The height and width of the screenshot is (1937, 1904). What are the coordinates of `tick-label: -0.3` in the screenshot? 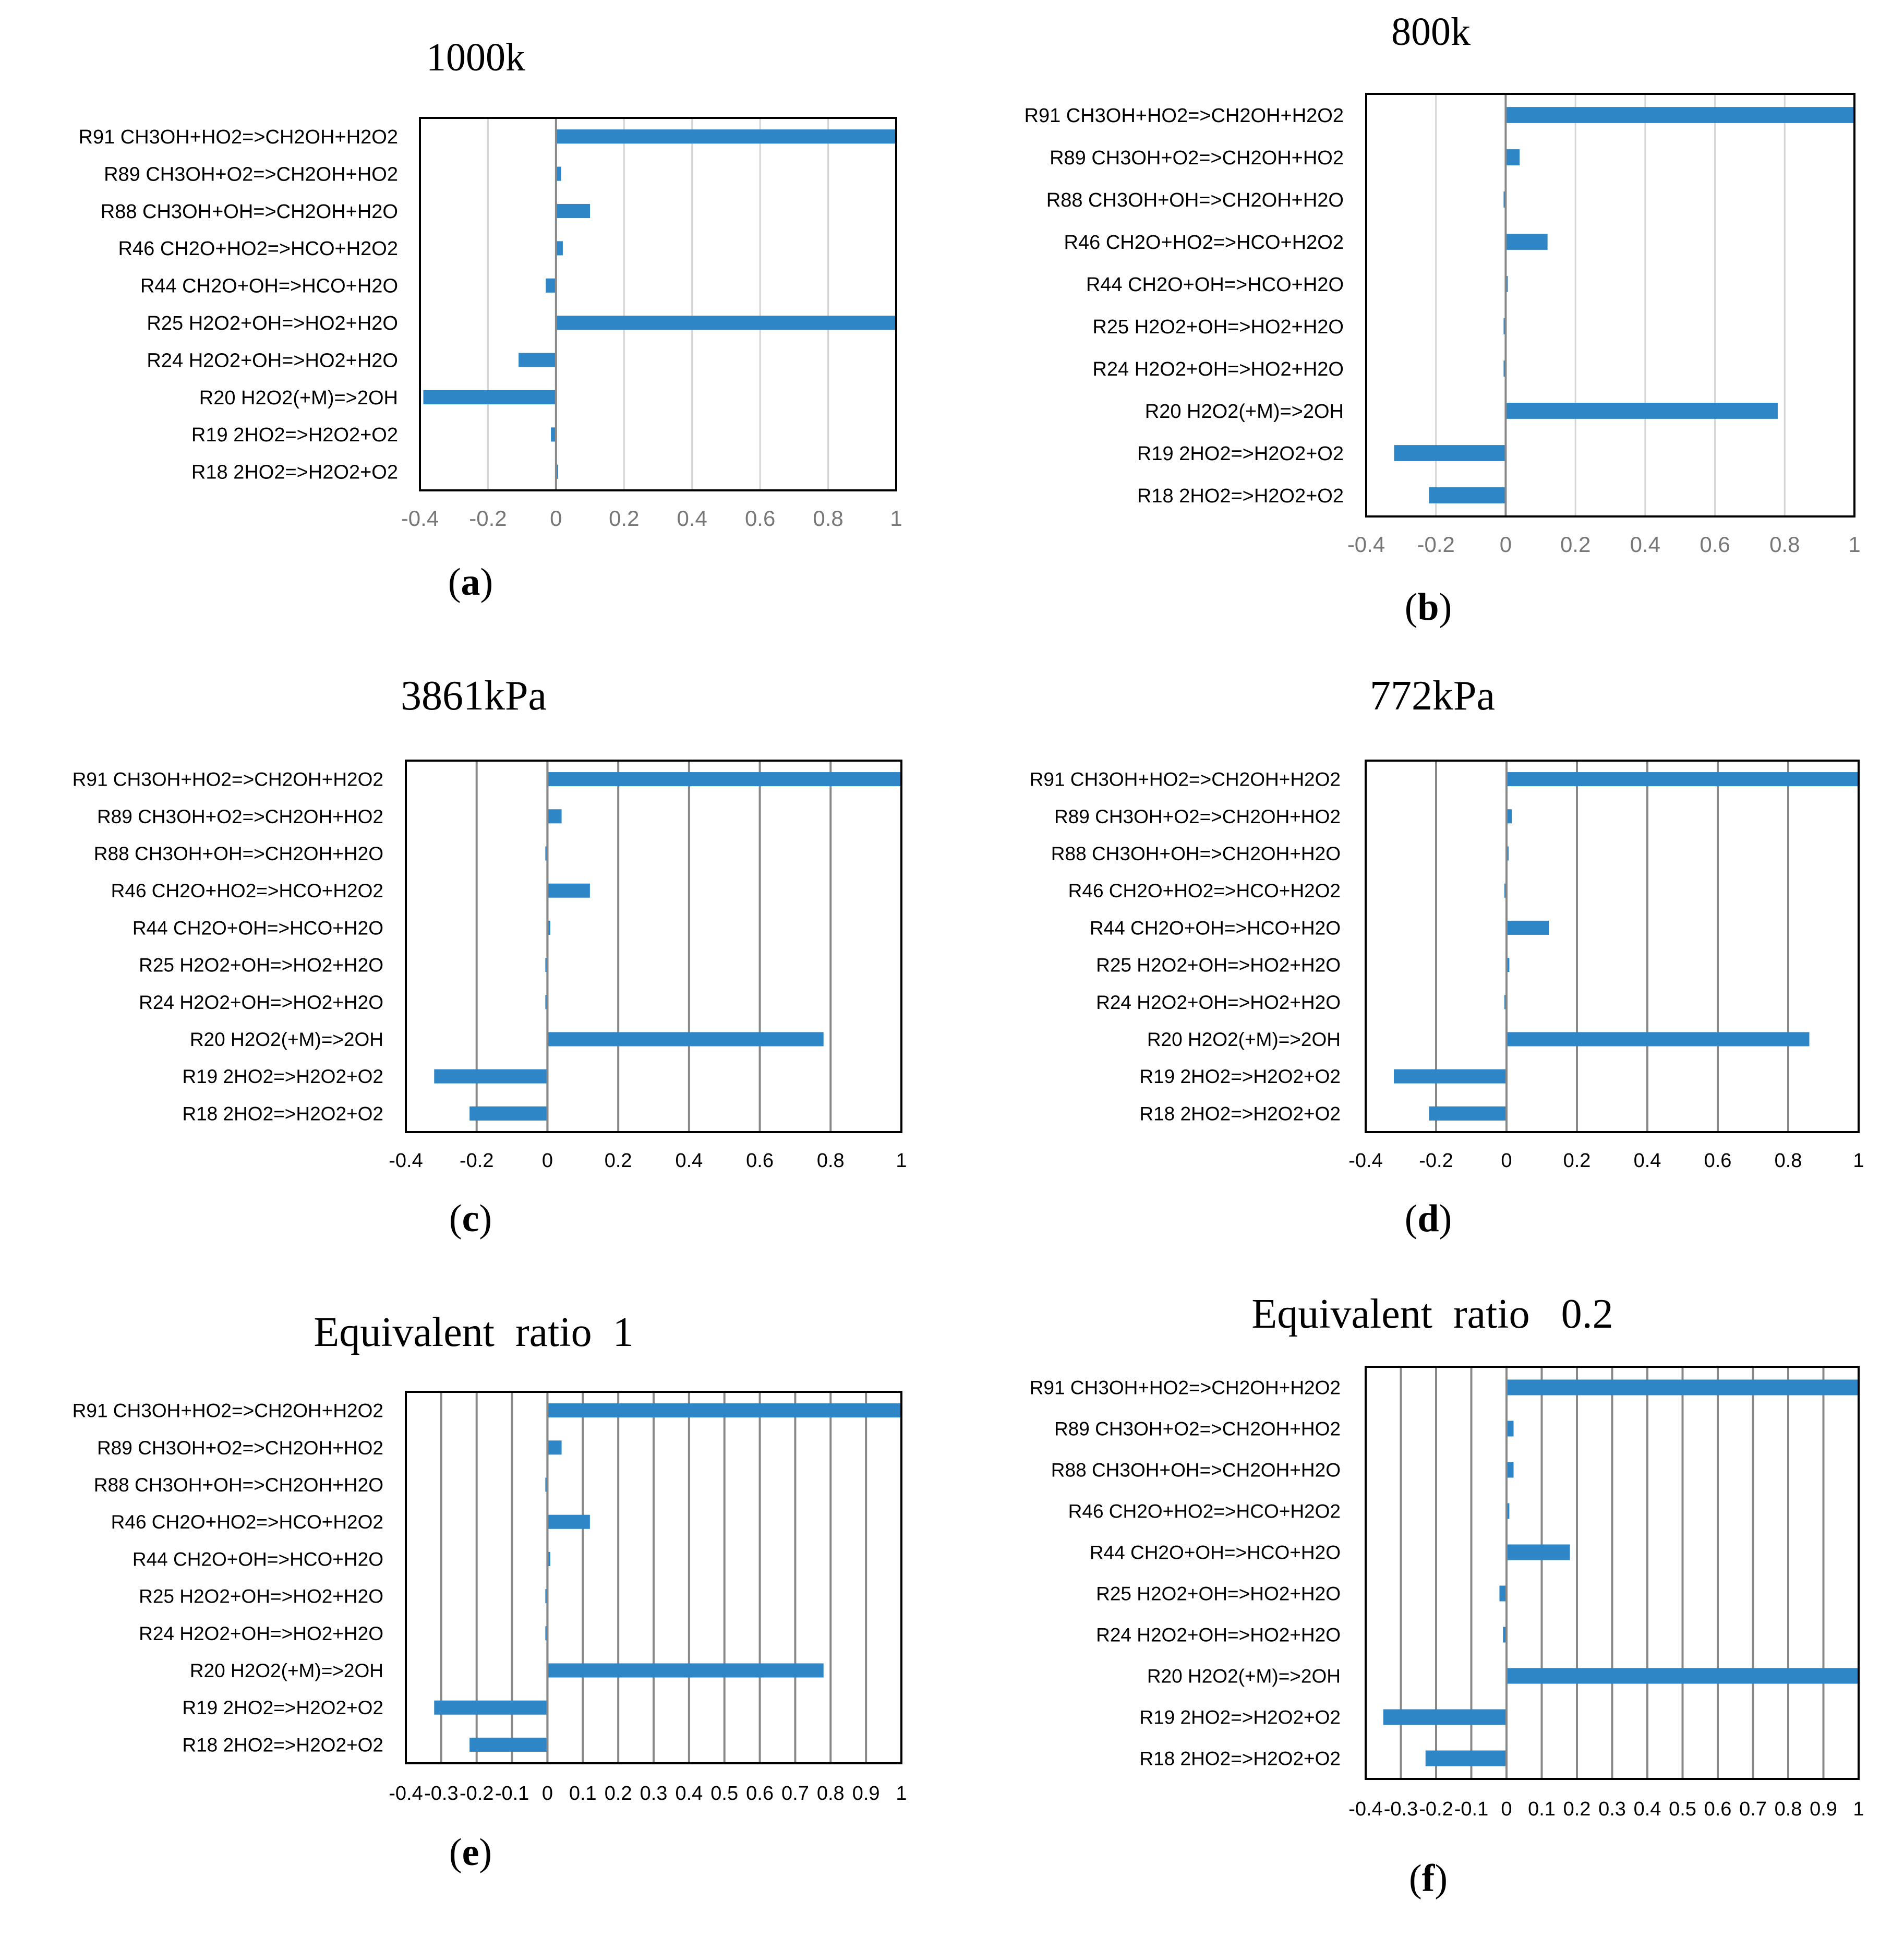 It's located at (441, 1793).